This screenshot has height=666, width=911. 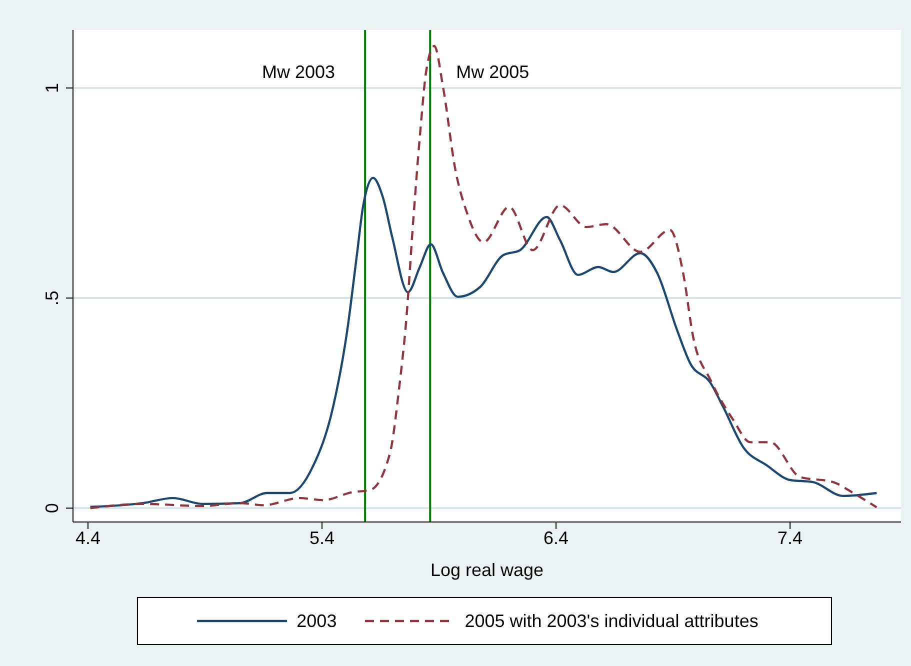 I want to click on x-axis-title: Log real wage, so click(x=487, y=570).